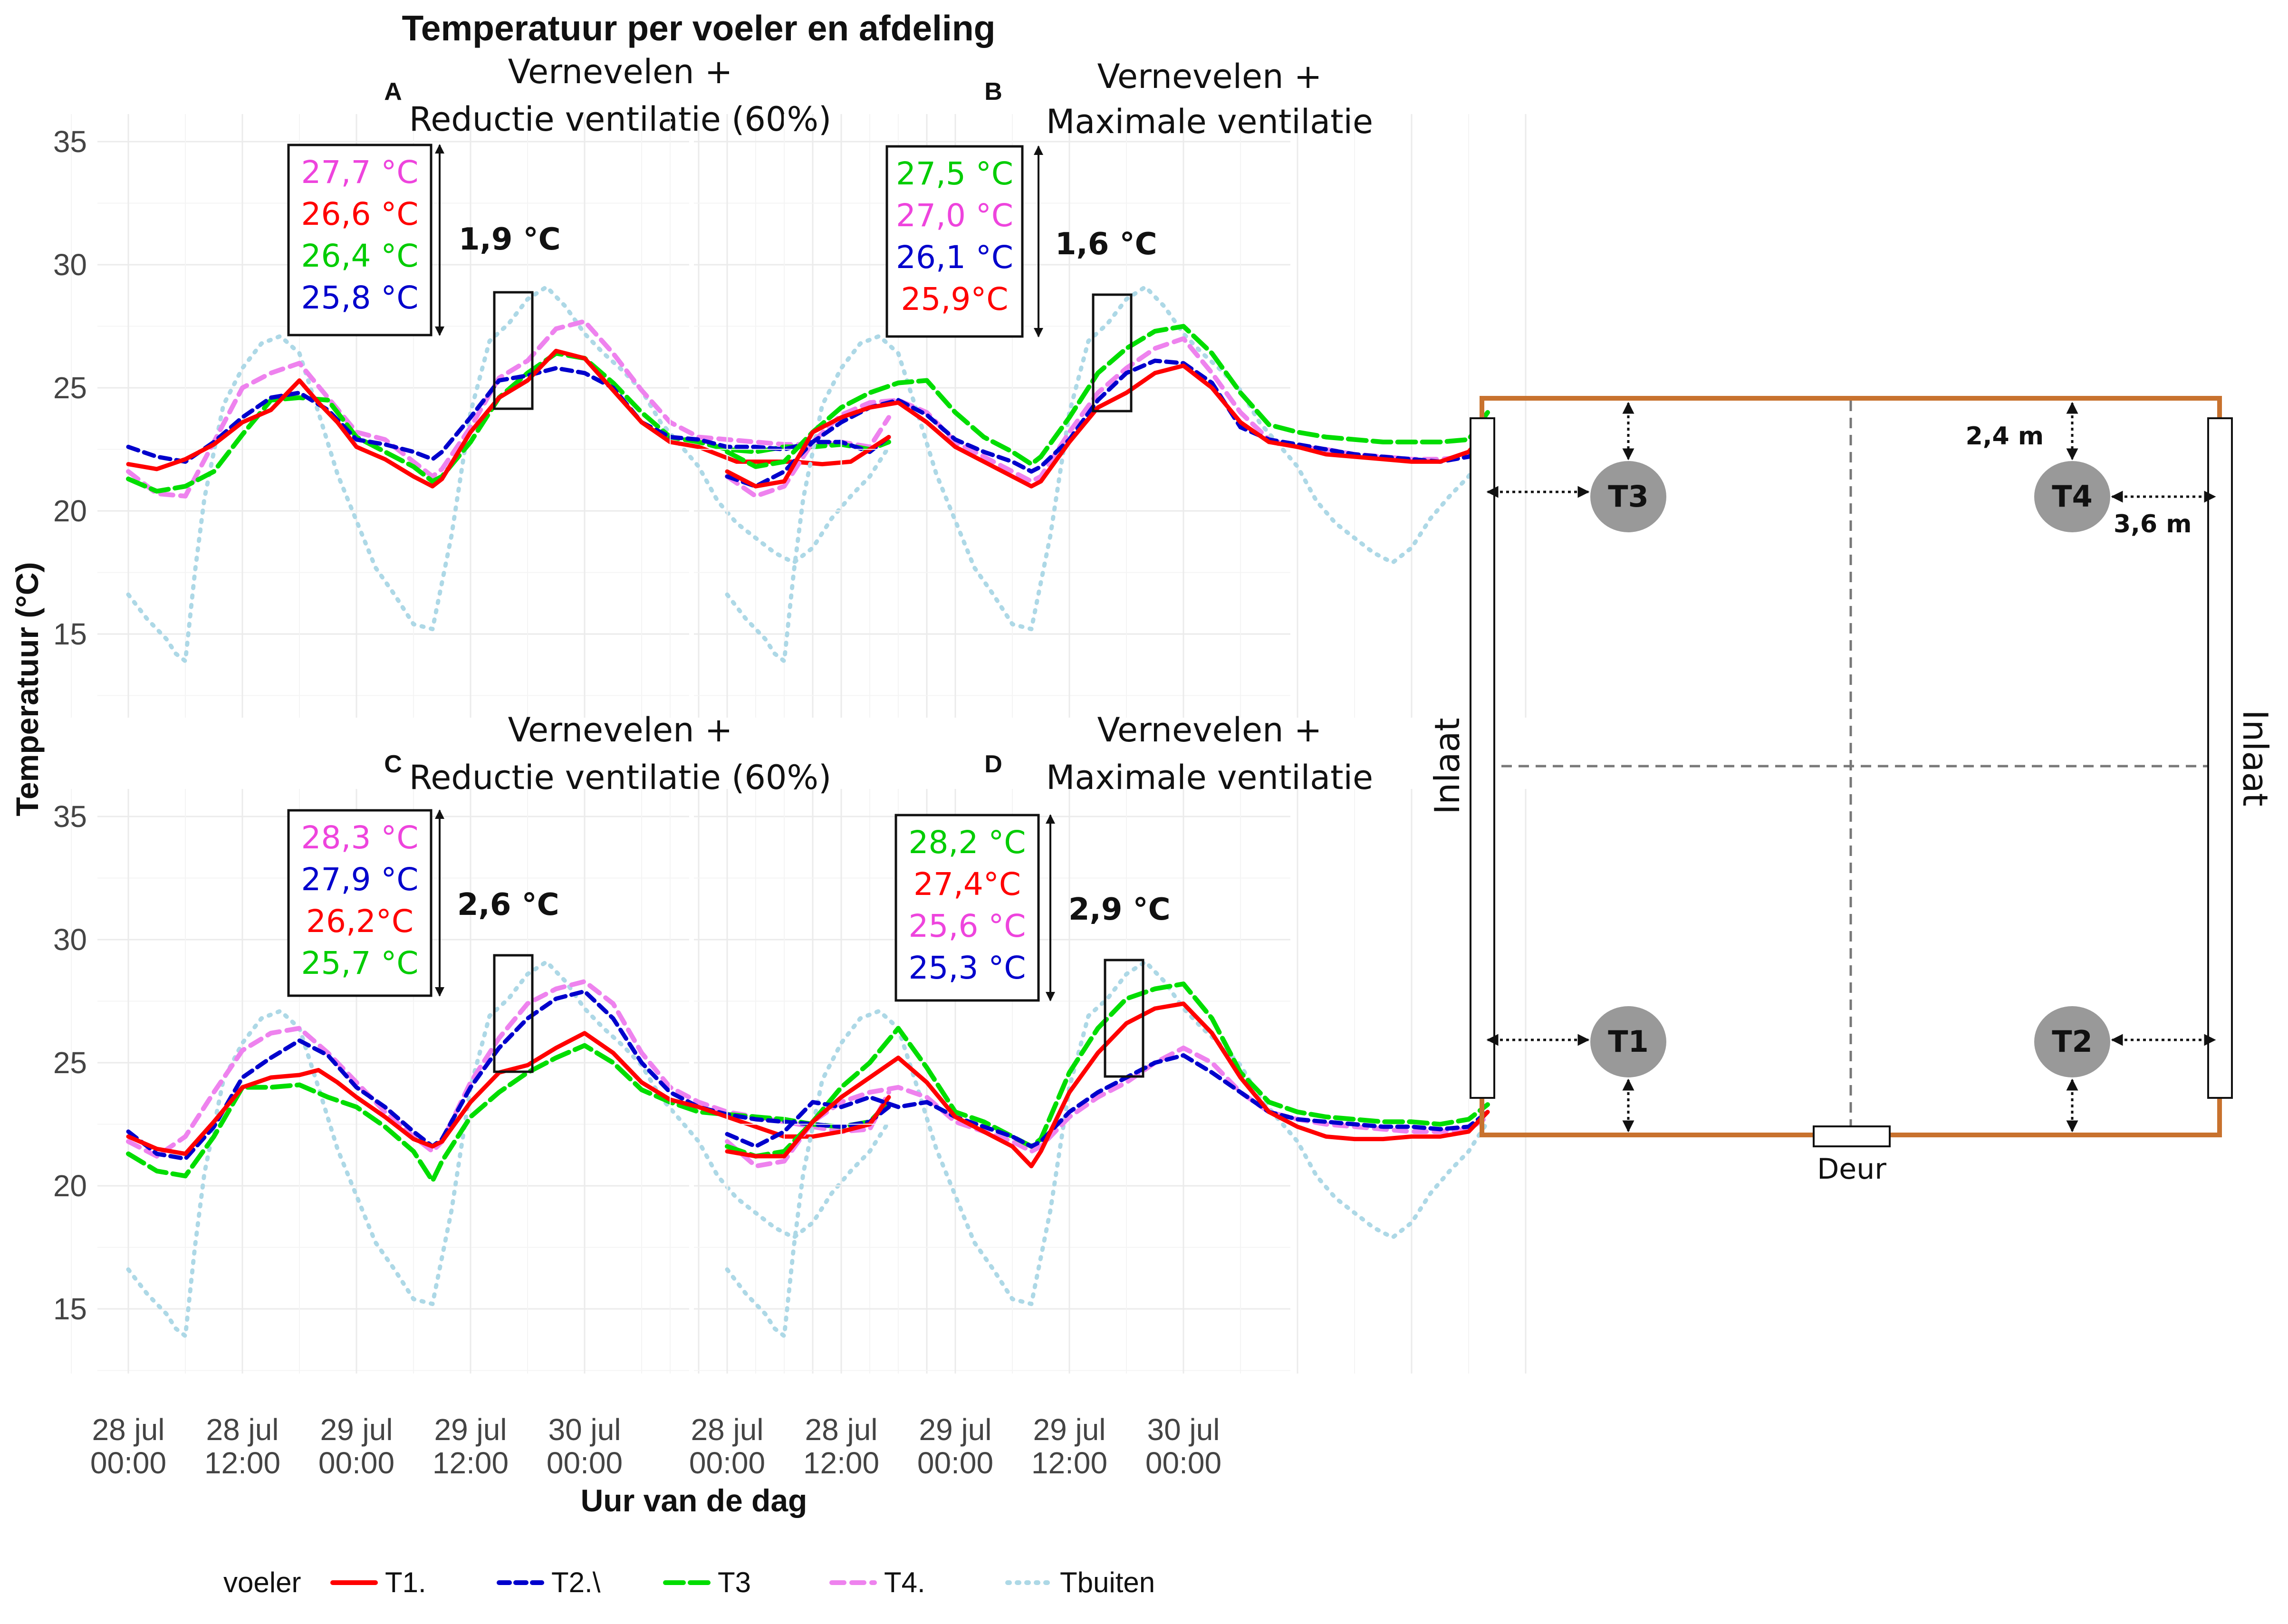 The width and height of the screenshot is (2288, 1624). What do you see at coordinates (359, 963) in the screenshot?
I see `max-temp-value: 25,7 °C` at bounding box center [359, 963].